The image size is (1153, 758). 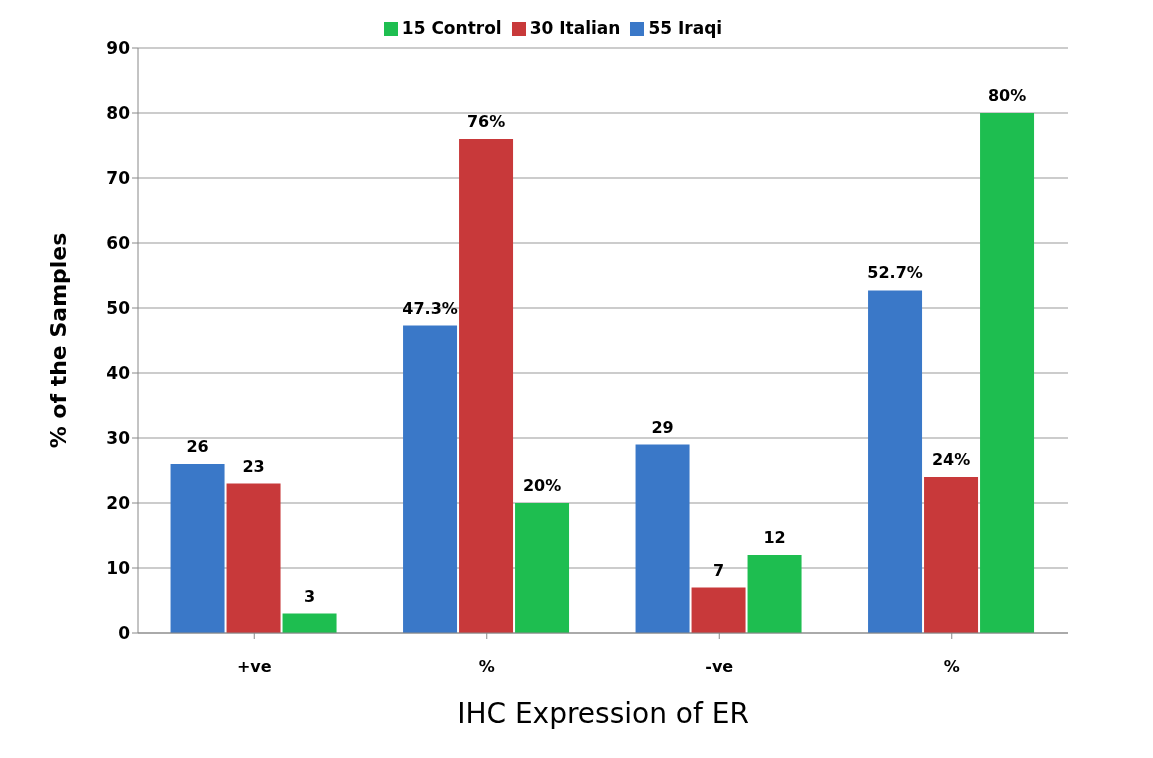 I want to click on data-label: 26, so click(x=197, y=446).